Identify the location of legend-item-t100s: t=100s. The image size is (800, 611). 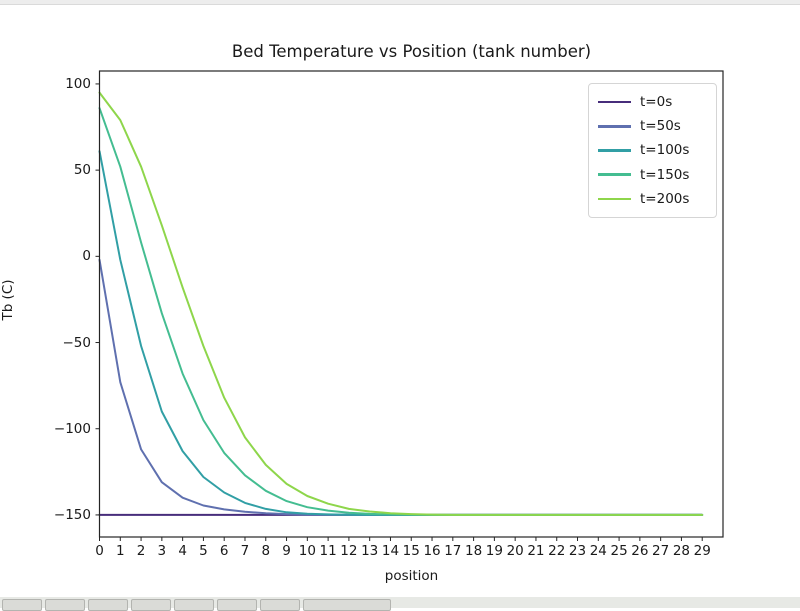
(657, 150).